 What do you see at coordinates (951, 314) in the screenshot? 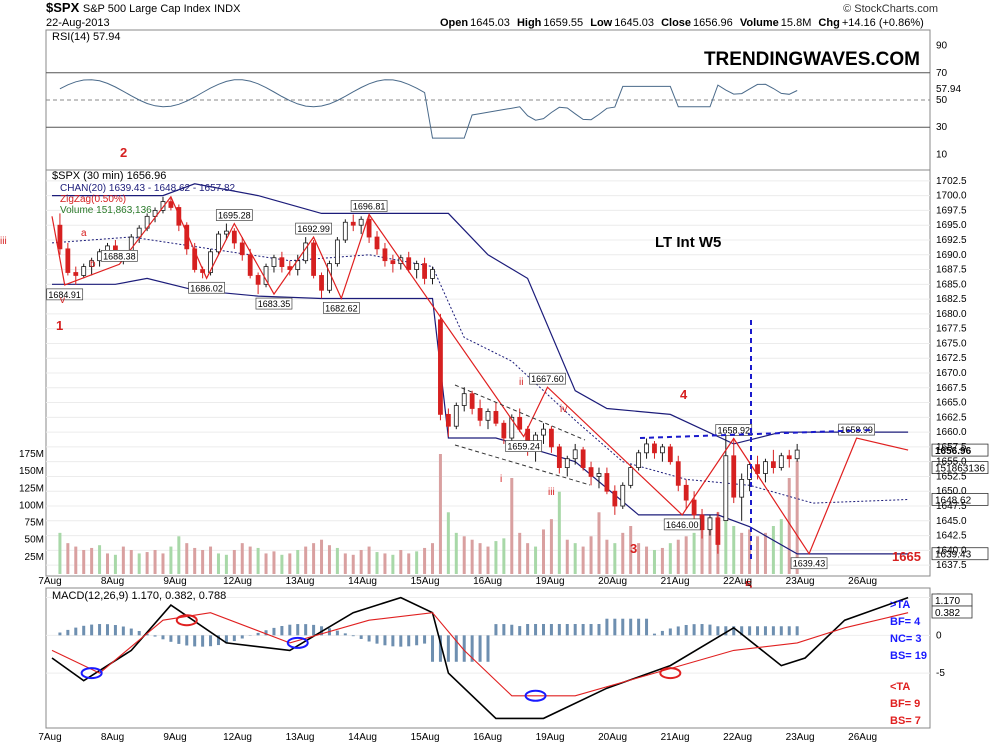
I see `price-tick-label: 1680.0` at bounding box center [951, 314].